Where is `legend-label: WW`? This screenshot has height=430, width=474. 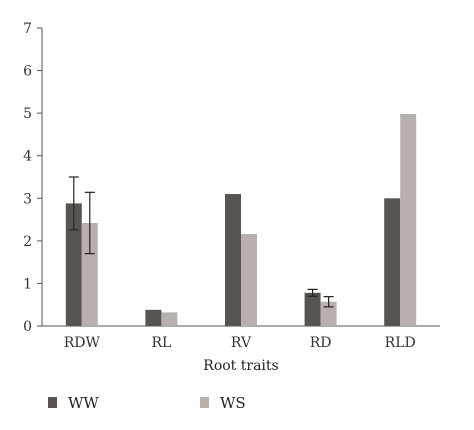 legend-label: WW is located at coordinates (83, 403).